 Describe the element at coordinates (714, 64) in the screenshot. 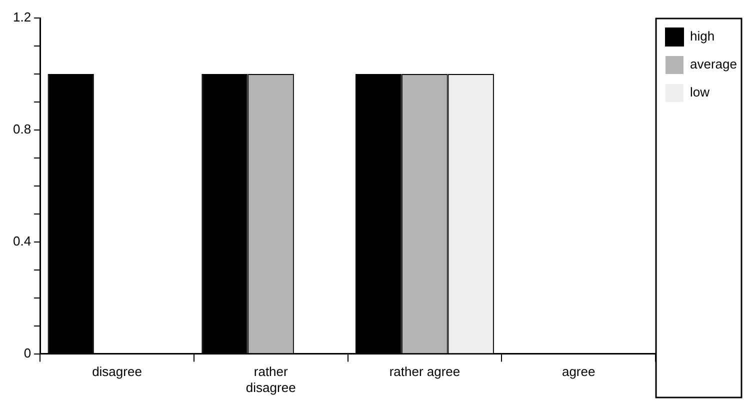

I see `legend-label: average` at that location.